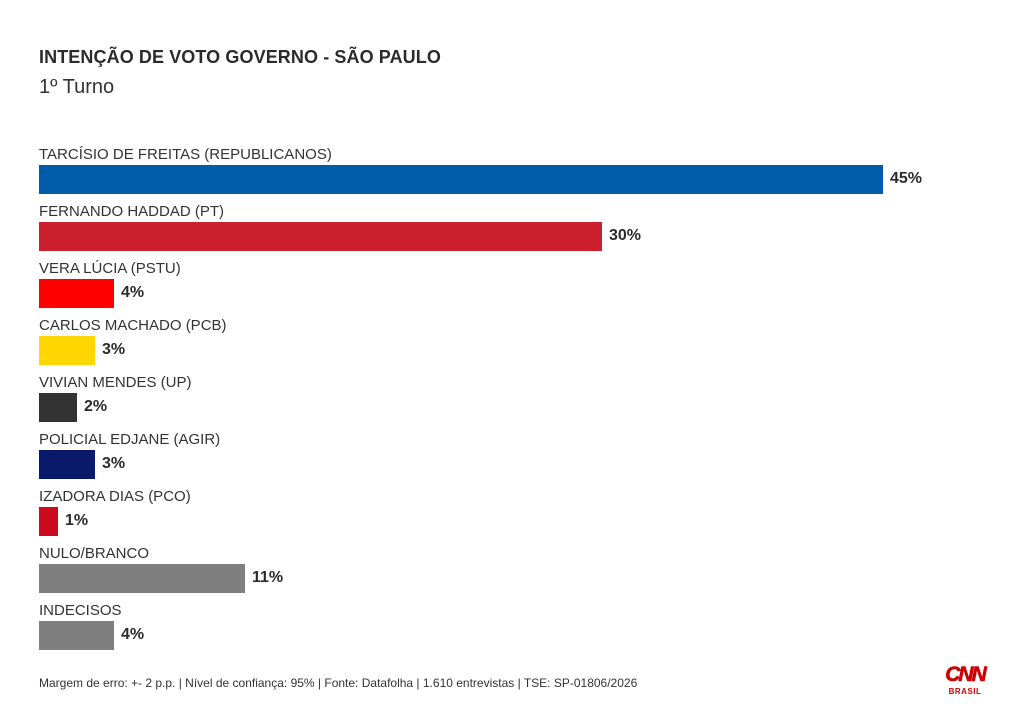 This screenshot has height=710, width=1020. I want to click on category-label: INDECISOS, so click(80, 610).